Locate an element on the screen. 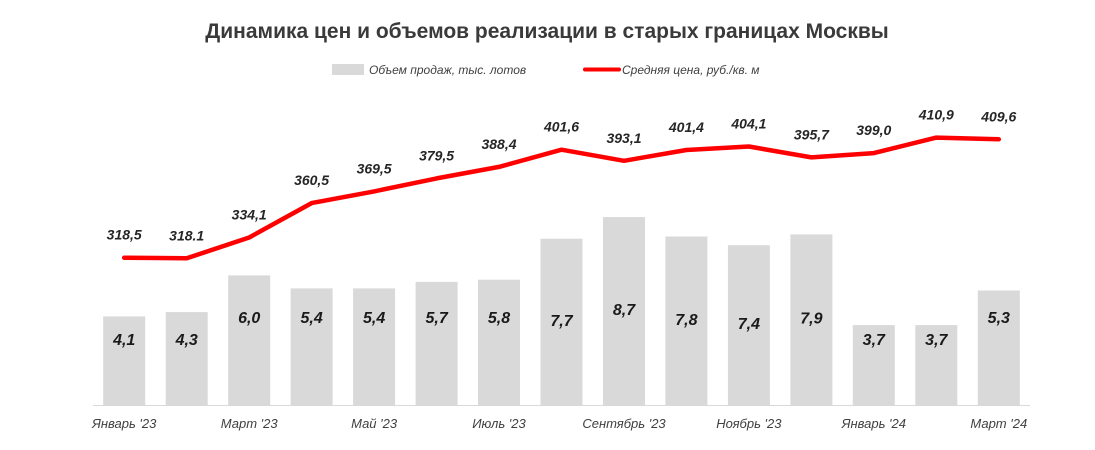  legend-label-volume: Объем продаж, тыс. лотов is located at coordinates (447, 70).